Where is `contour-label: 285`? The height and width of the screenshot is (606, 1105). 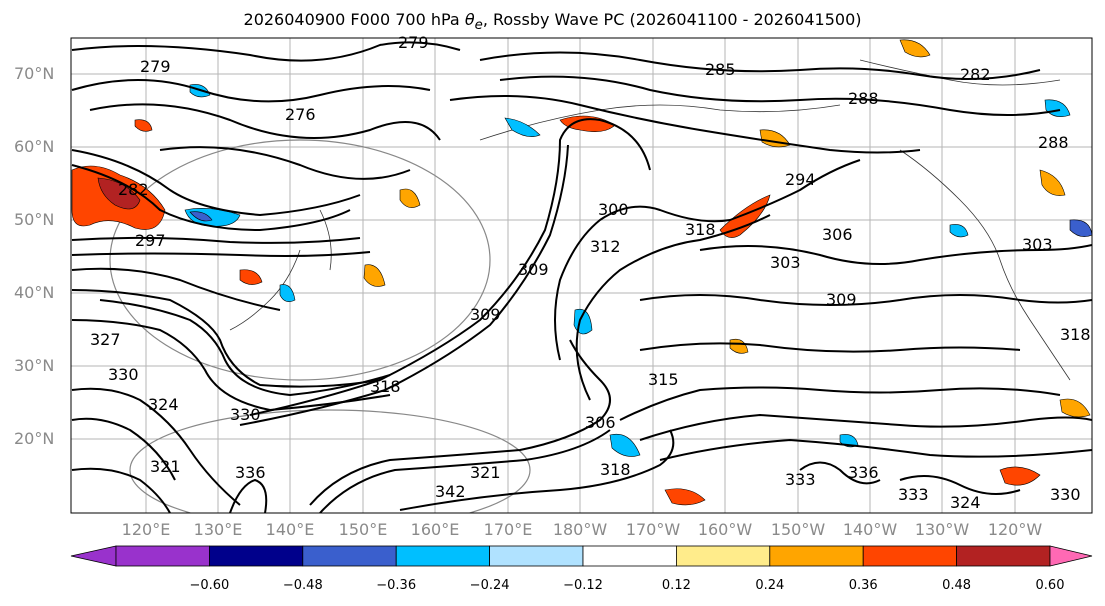 contour-label: 285 is located at coordinates (720, 69).